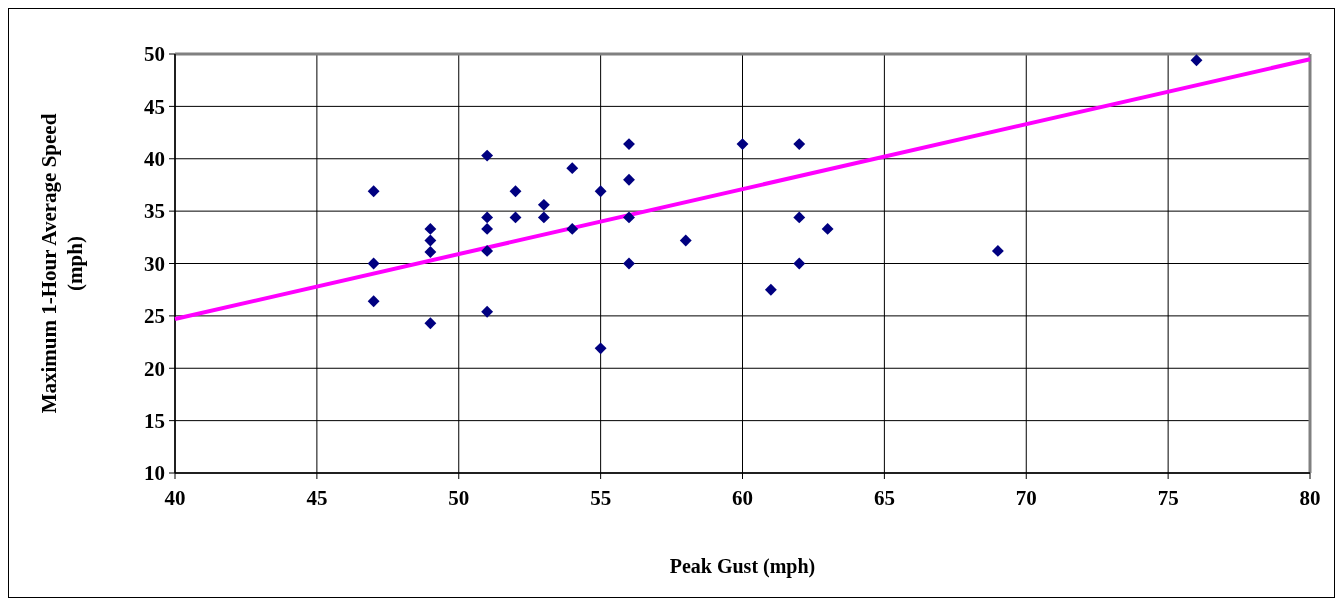  I want to click on y-axis-title: Maximum 1-Hour Average Speed (mph), so click(62, 263).